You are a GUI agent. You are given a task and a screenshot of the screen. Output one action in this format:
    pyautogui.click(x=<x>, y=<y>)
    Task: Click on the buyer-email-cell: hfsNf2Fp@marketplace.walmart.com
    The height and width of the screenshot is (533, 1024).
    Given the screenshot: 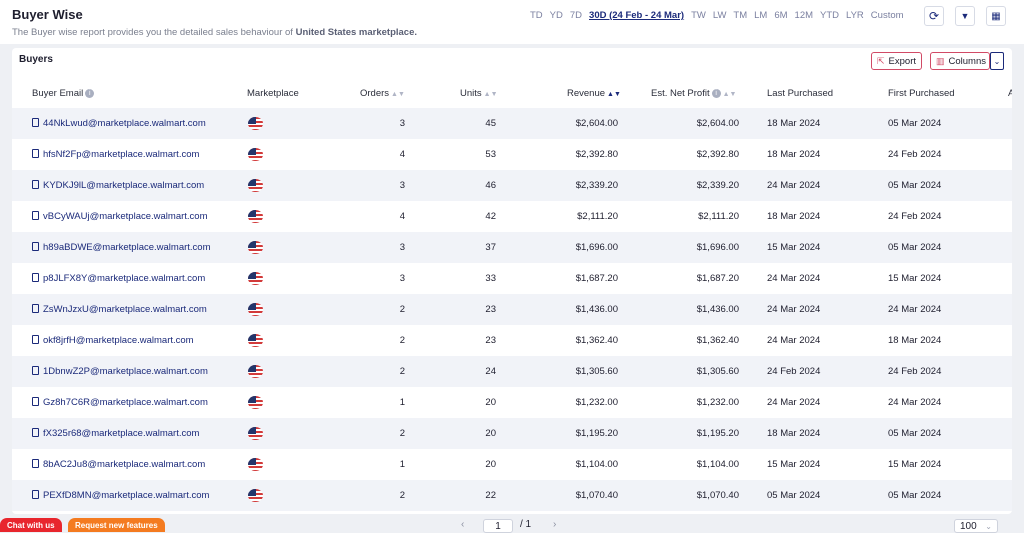 What is the action you would take?
    pyautogui.click(x=115, y=154)
    